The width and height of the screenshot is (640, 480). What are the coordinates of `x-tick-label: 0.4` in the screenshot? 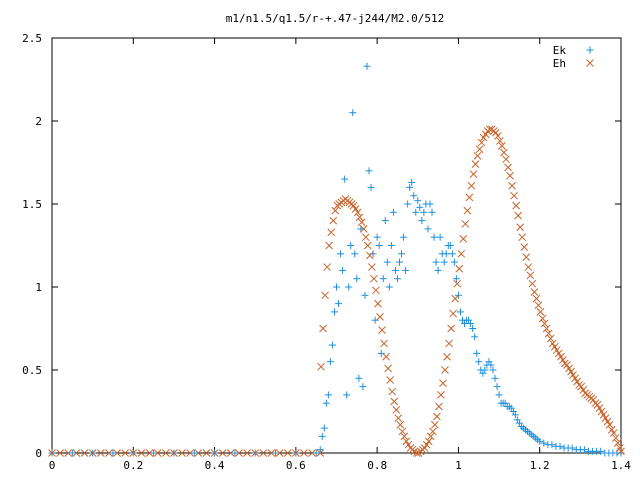 It's located at (215, 465).